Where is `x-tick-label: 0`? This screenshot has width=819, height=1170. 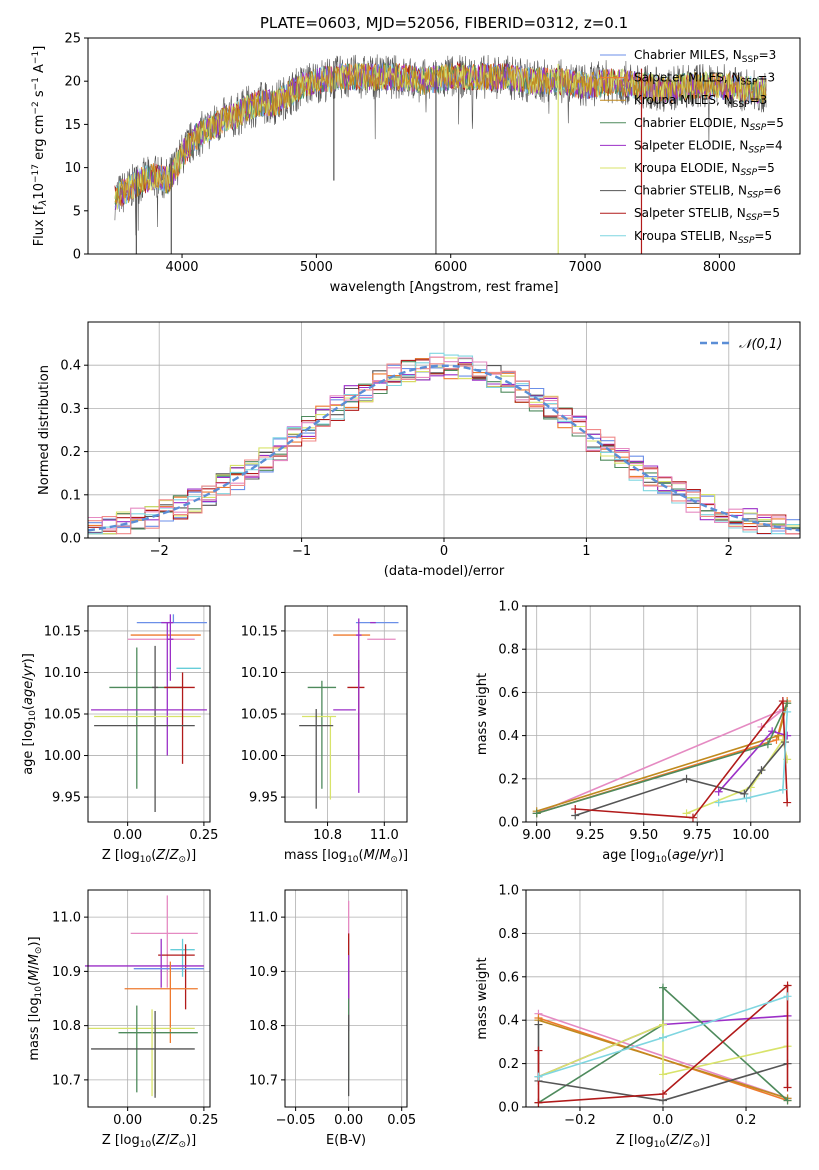
x-tick-label: 0 is located at coordinates (444, 551).